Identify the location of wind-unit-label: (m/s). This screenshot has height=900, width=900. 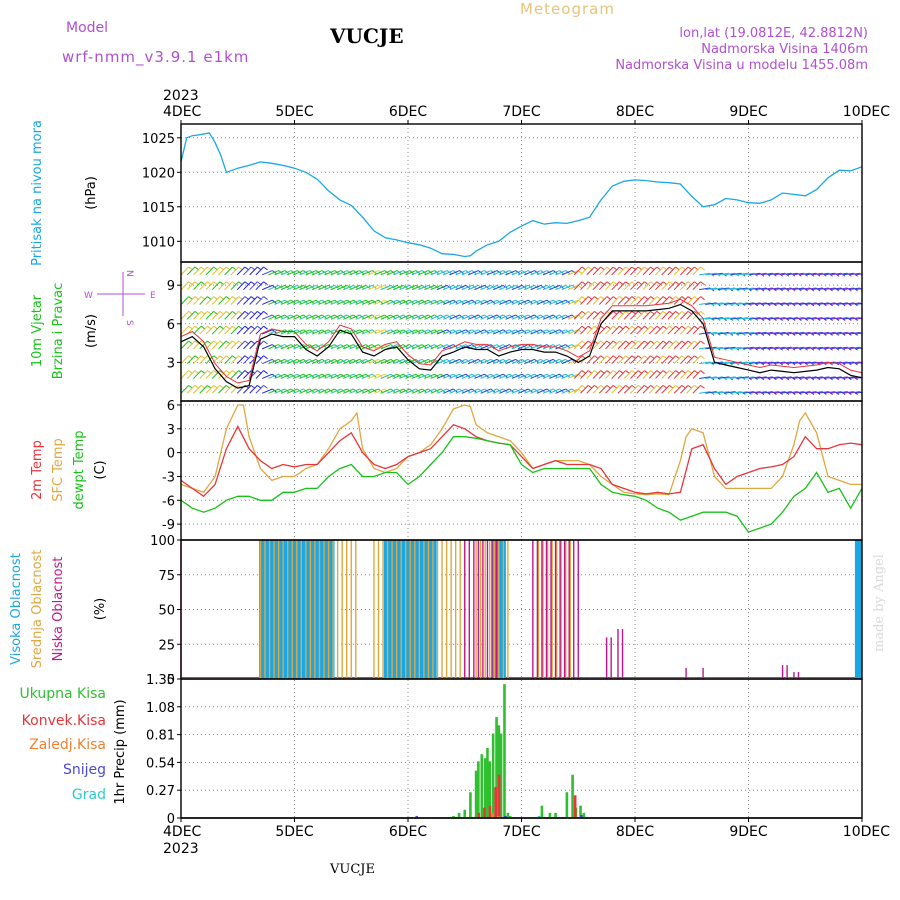
(91, 331).